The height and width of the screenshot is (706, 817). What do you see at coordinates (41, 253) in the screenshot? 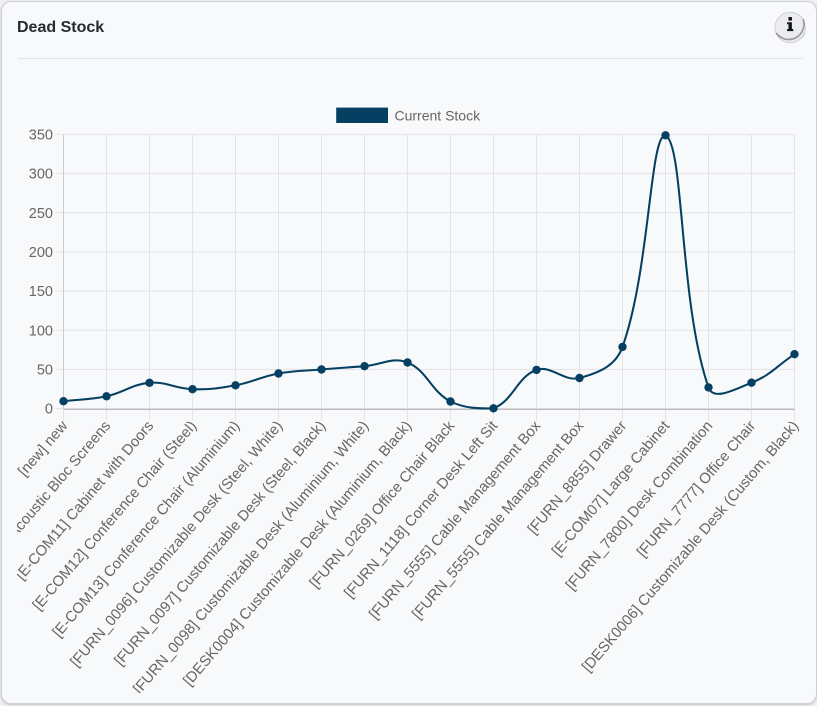
I see `svg-text: 200` at bounding box center [41, 253].